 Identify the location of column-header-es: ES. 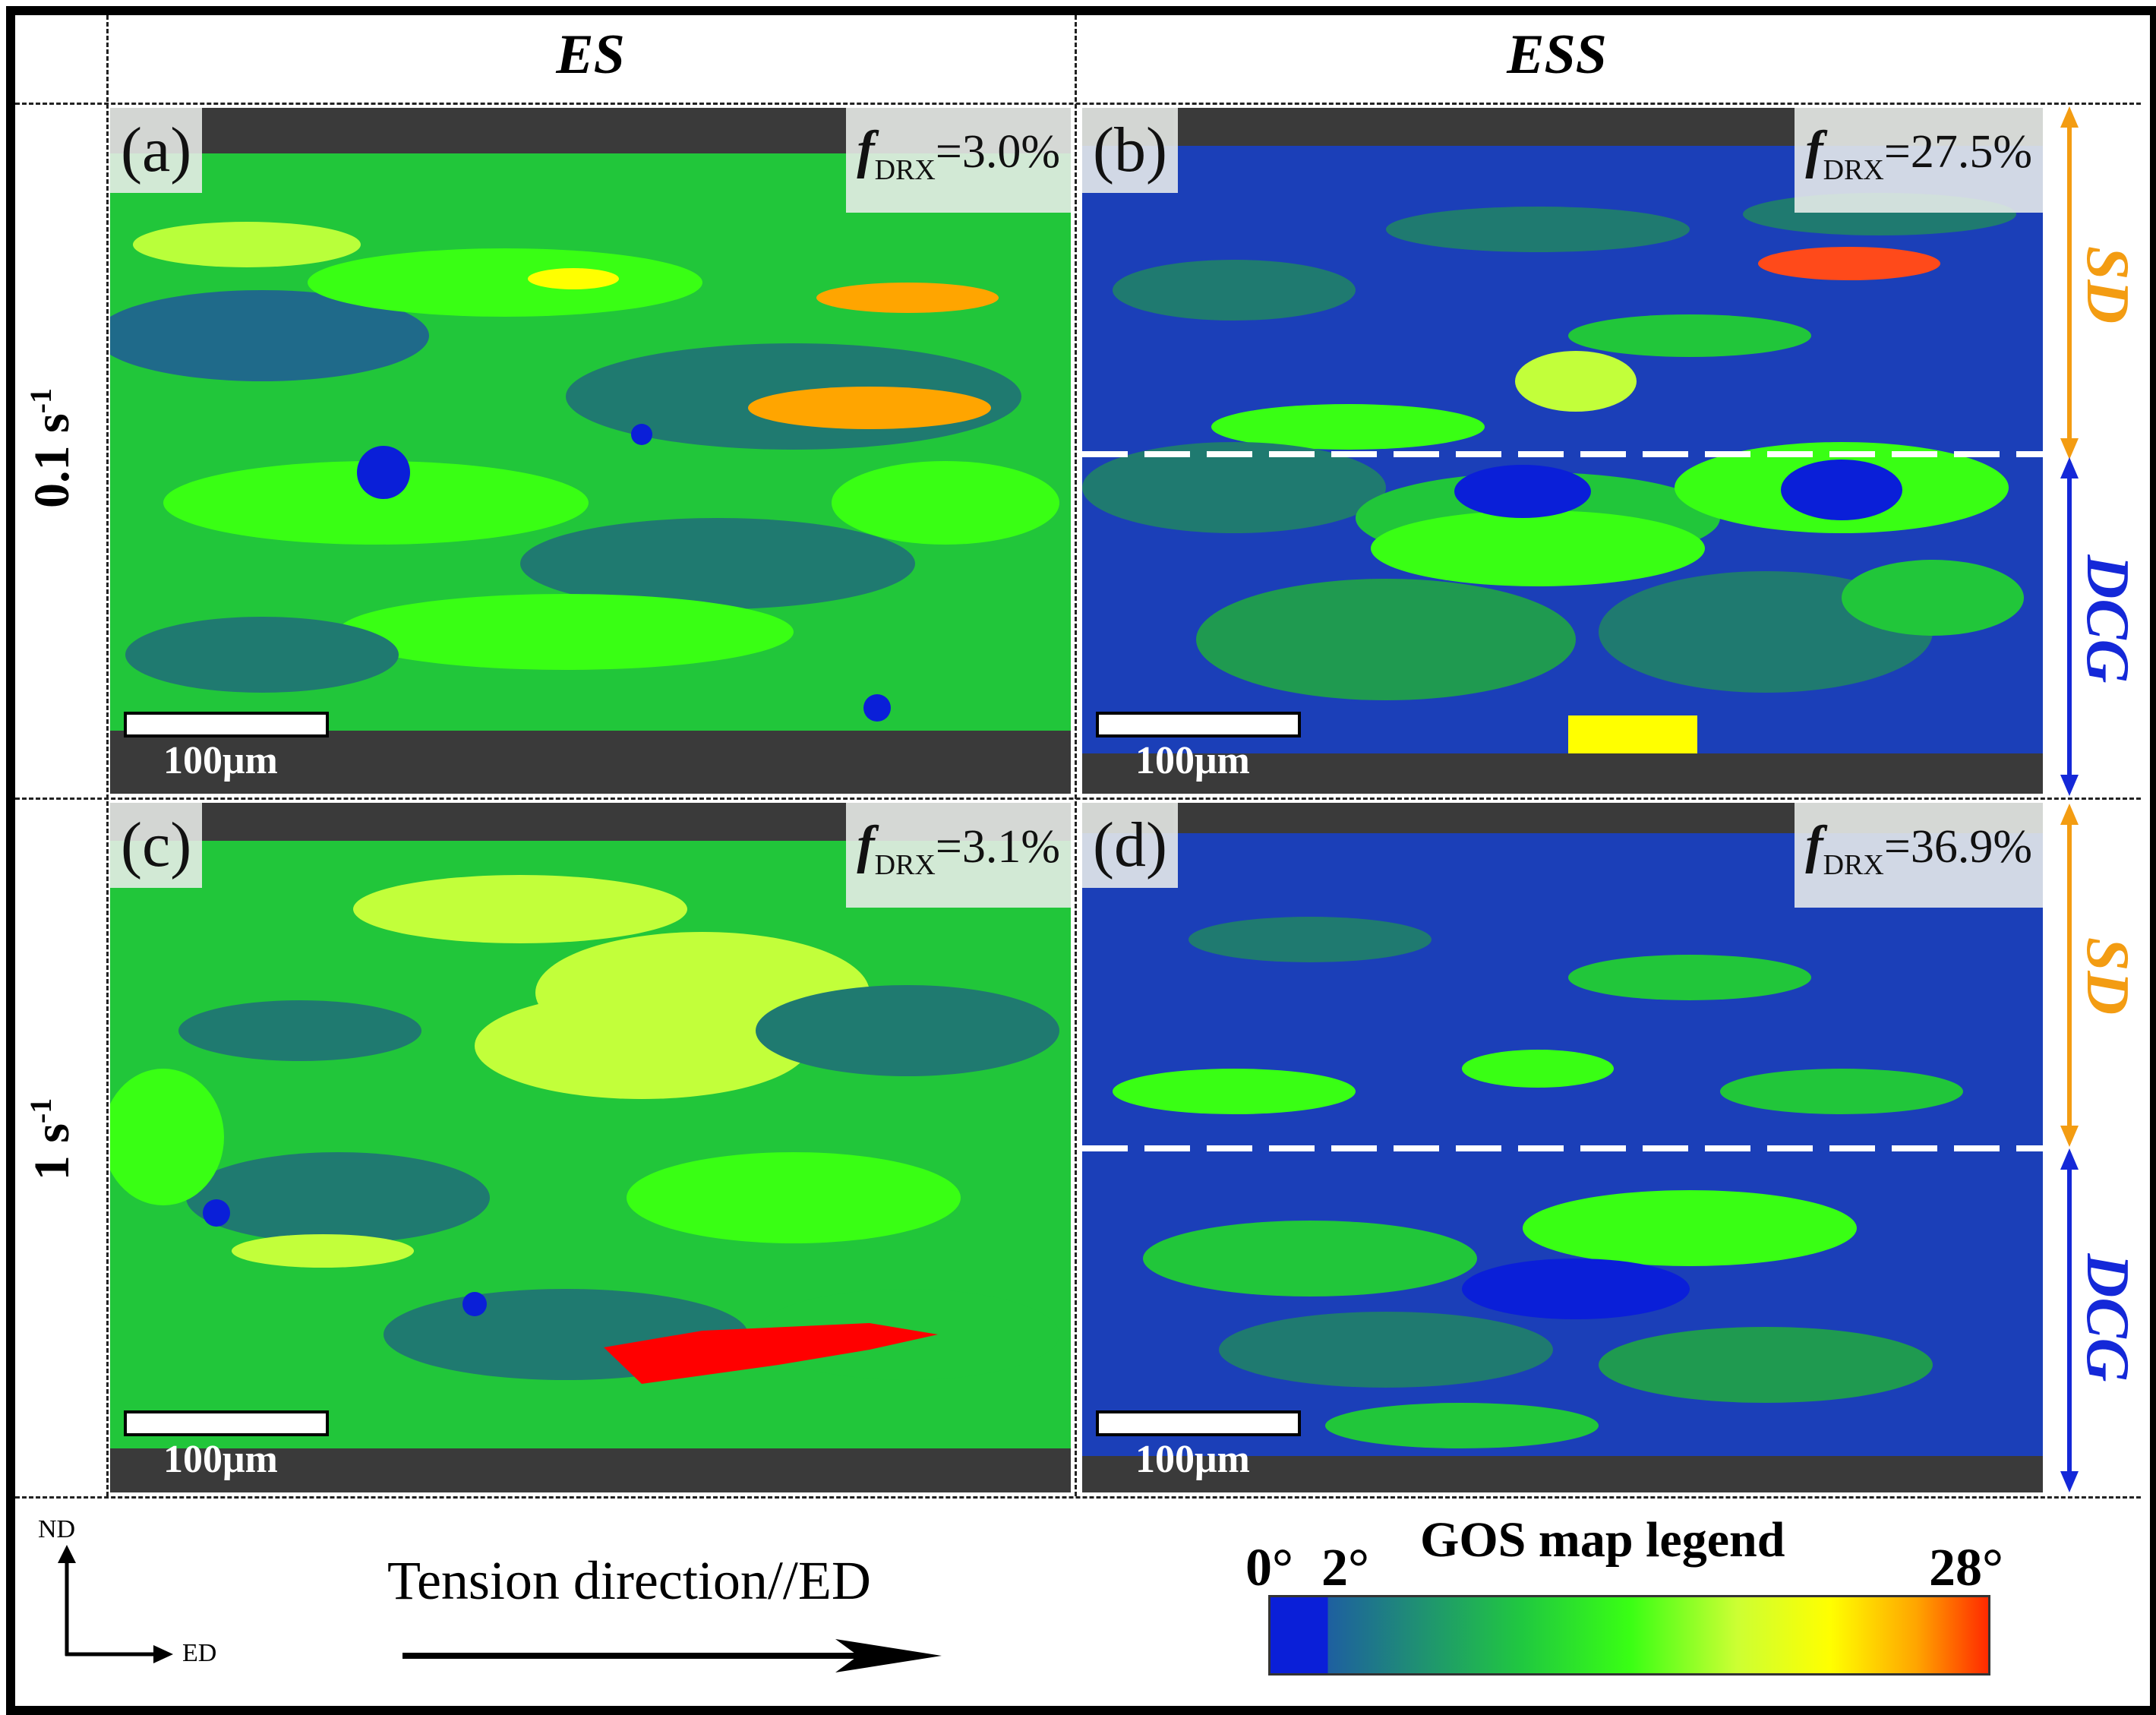
(590, 55).